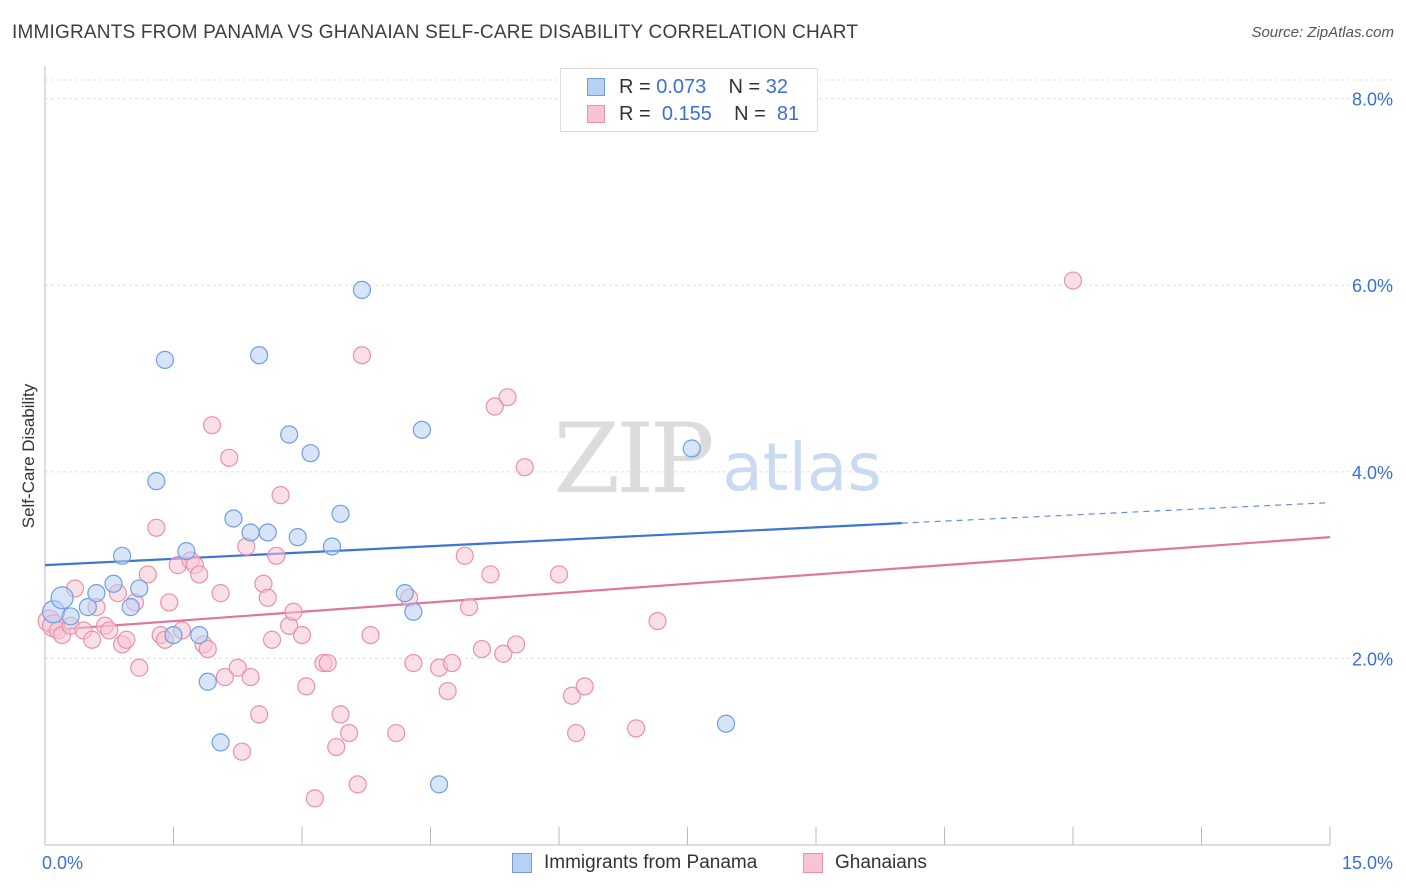 Image resolution: width=1406 pixels, height=892 pixels. What do you see at coordinates (747, 87) in the screenshot?
I see `legend-n-label: N =` at bounding box center [747, 87].